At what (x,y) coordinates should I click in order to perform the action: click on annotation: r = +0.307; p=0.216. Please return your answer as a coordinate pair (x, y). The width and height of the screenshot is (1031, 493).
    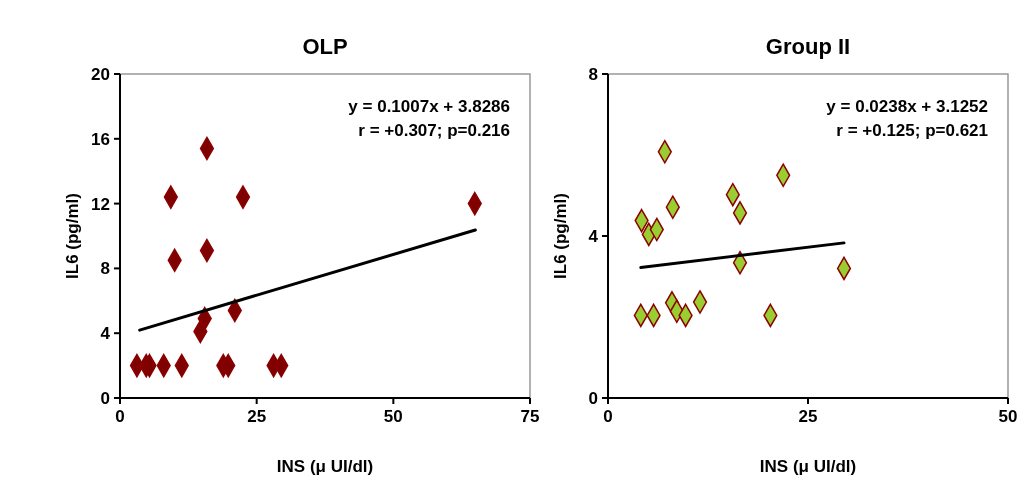
    Looking at the image, I should click on (434, 130).